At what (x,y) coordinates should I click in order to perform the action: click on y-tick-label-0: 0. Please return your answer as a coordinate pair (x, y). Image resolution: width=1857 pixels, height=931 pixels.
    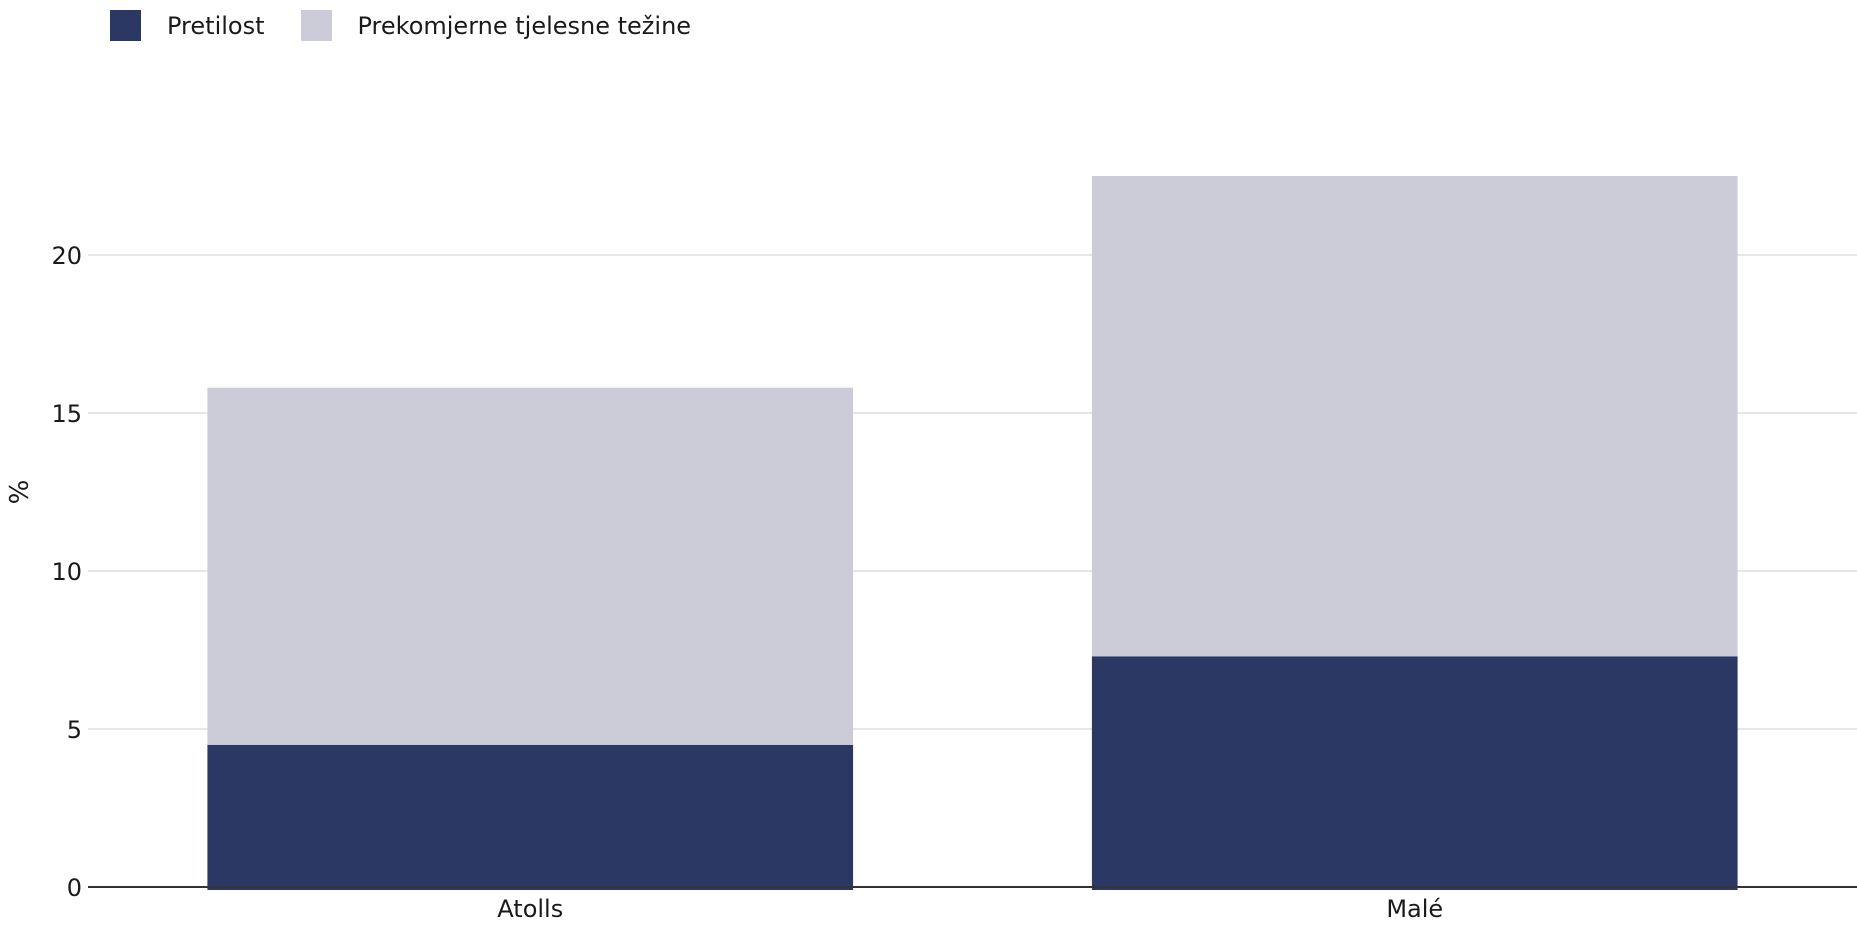
    Looking at the image, I should click on (74, 888).